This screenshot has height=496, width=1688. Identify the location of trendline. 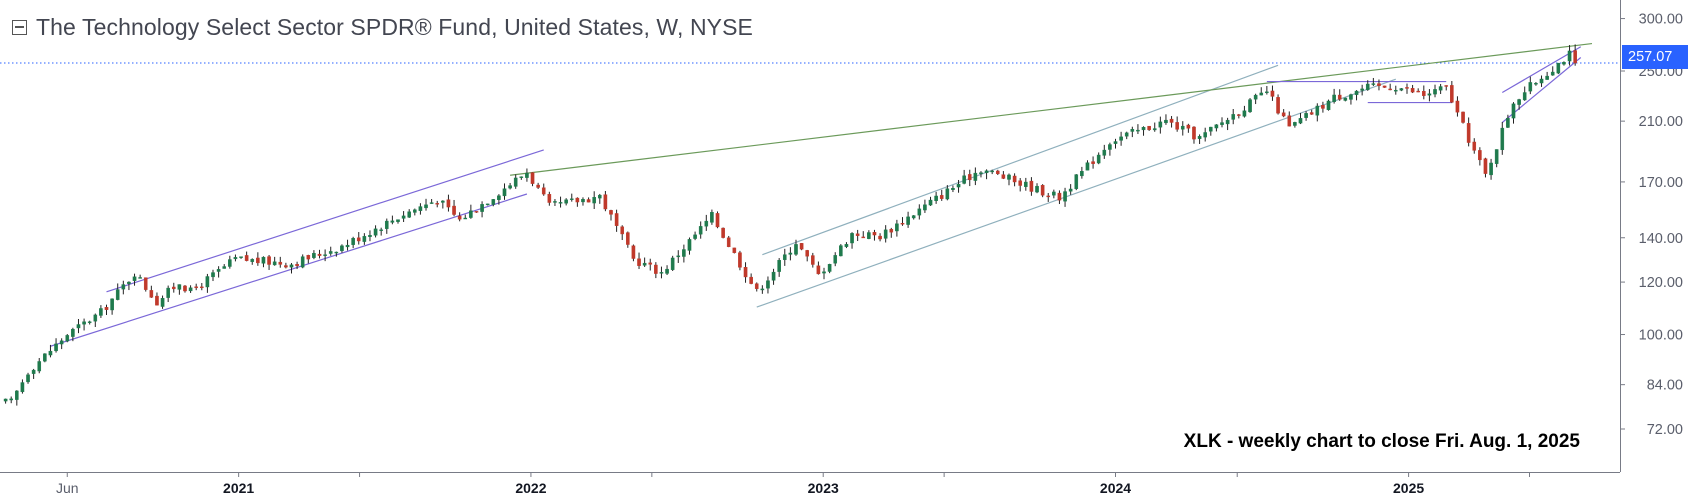
(1541, 70).